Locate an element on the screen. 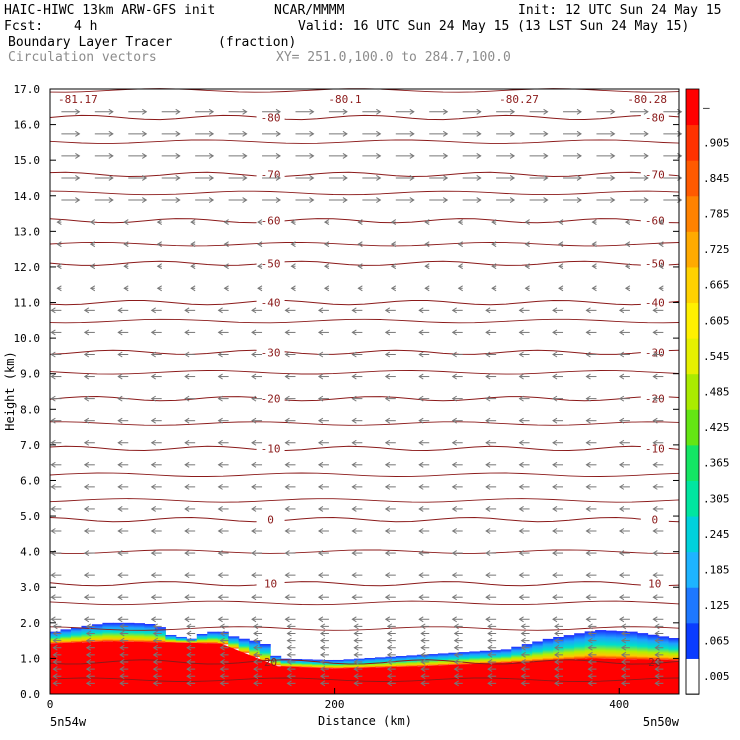 The width and height of the screenshot is (740, 740). y-tick-label: 2.0 is located at coordinates (30, 623).